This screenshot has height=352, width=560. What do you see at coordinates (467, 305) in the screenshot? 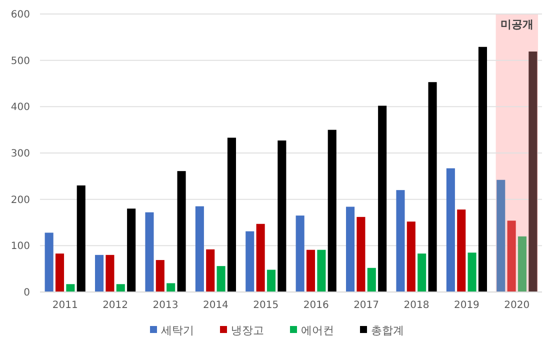
I see `x-tick-label: 2019` at bounding box center [467, 305].